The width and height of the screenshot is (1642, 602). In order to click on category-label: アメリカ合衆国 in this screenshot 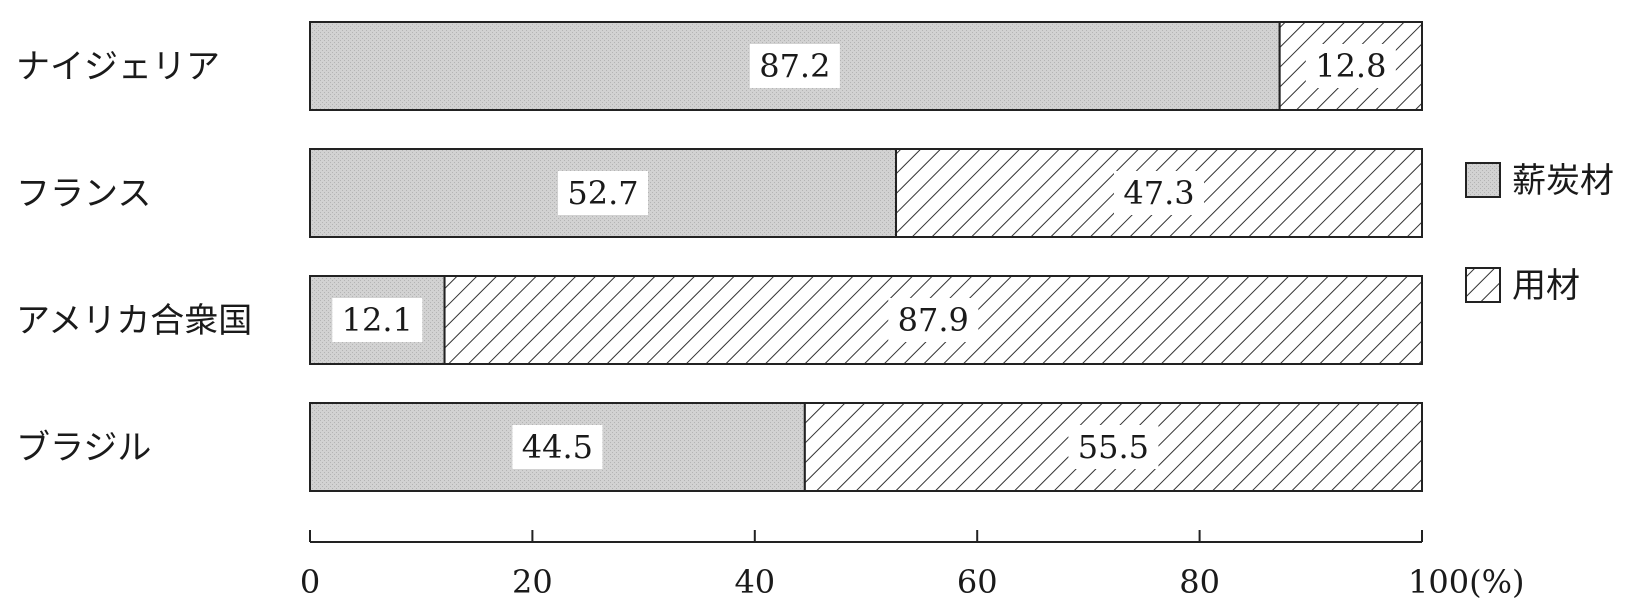, I will do `click(134, 321)`.